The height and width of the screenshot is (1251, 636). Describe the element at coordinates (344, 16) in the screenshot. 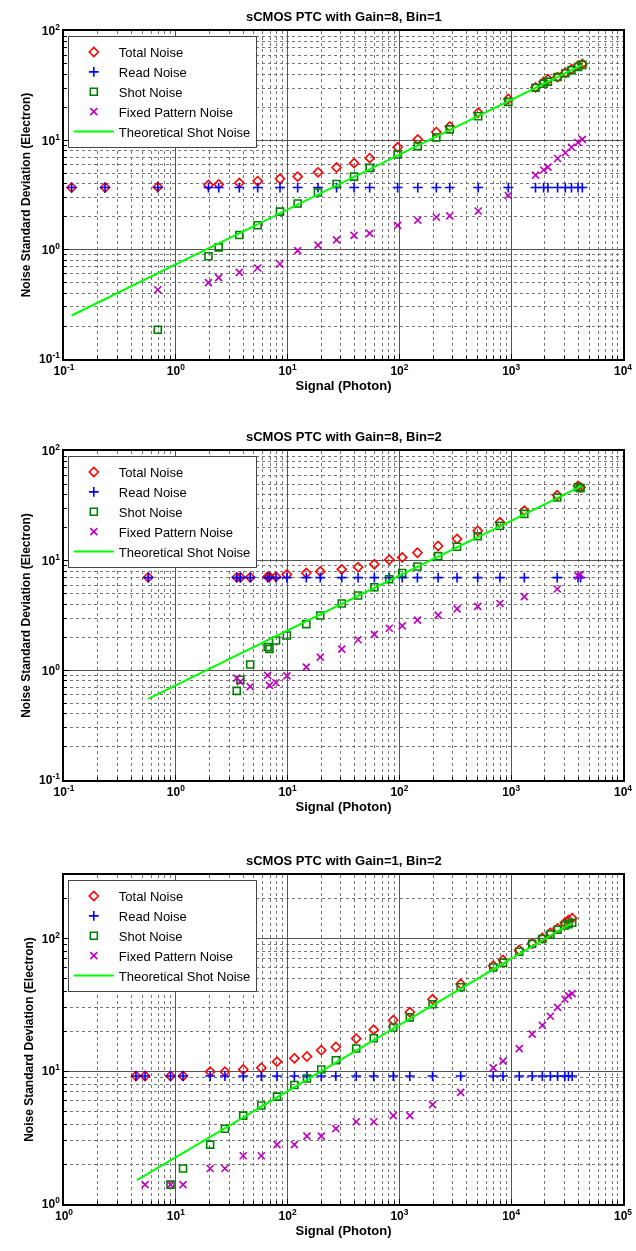

I see `chart-title: sCMOS PTC with Gain=8, Bin=1` at that location.